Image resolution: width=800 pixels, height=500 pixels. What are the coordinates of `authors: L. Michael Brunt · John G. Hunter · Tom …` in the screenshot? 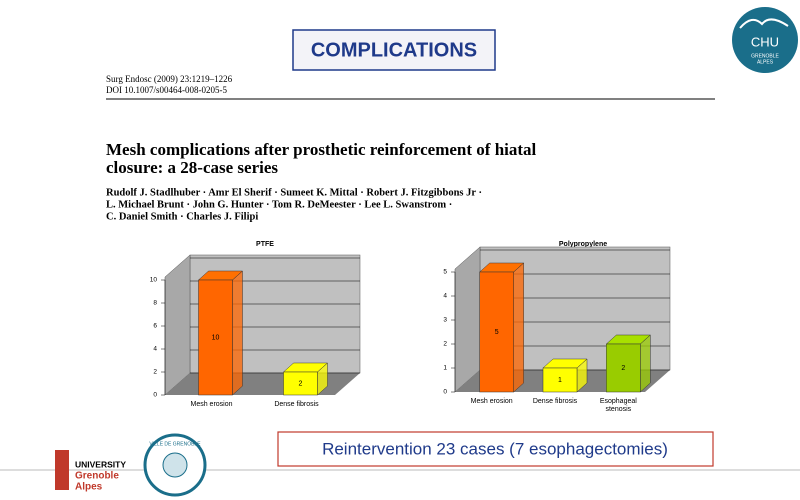 It's located at (279, 204).